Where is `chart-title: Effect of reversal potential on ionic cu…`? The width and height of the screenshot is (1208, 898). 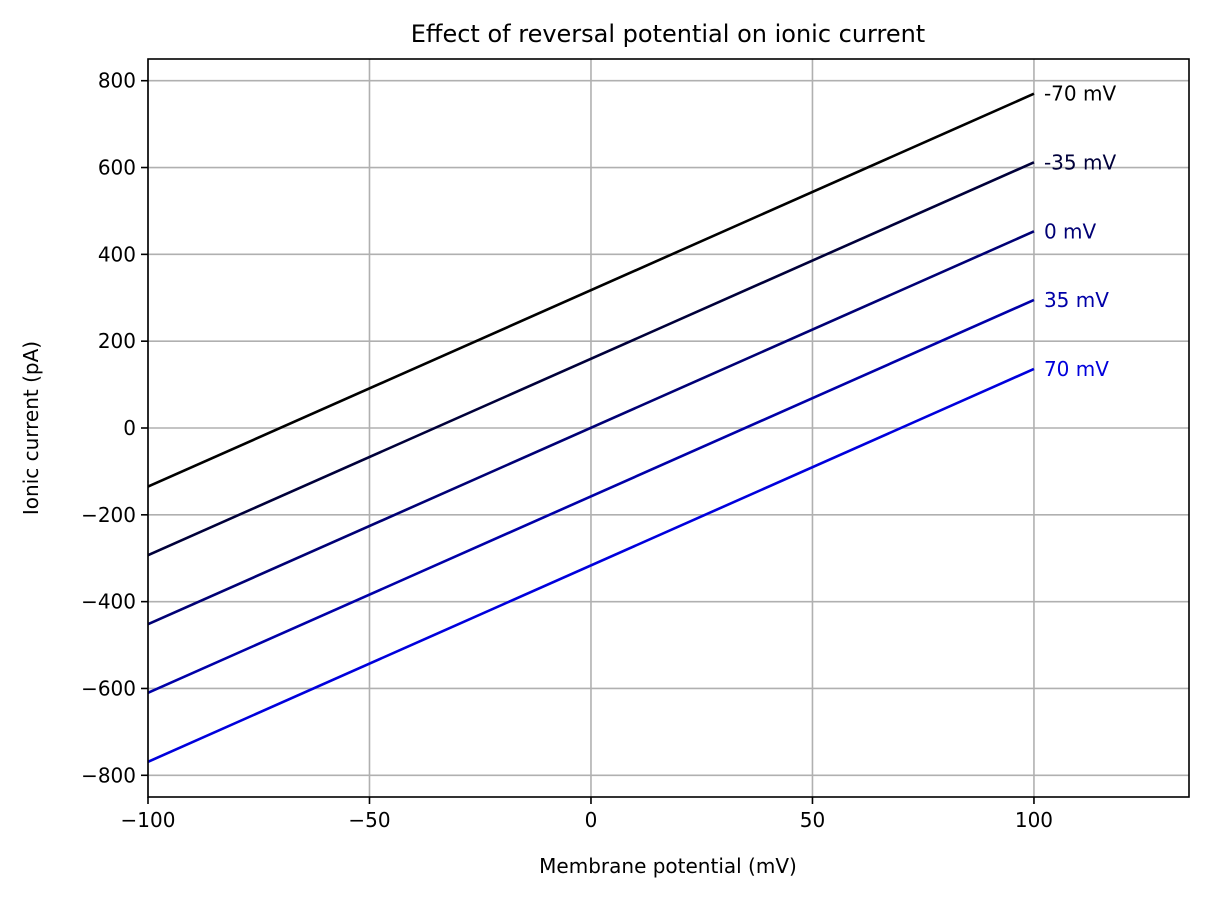 chart-title: Effect of reversal potential on ionic cu… is located at coordinates (668, 34).